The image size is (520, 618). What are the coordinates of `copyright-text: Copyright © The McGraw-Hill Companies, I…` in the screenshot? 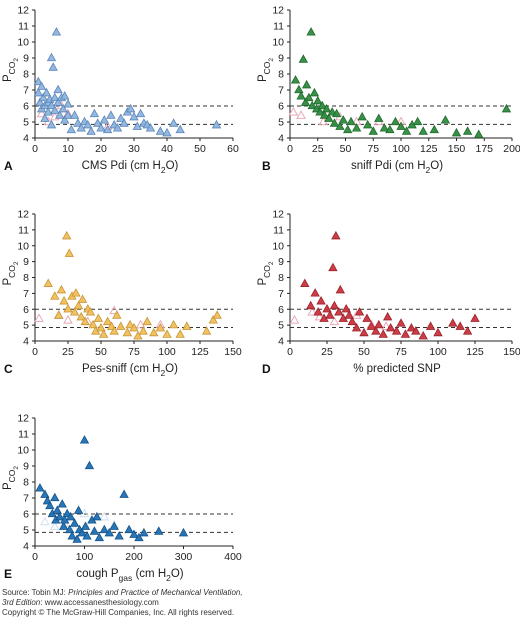 It's located at (118, 612).